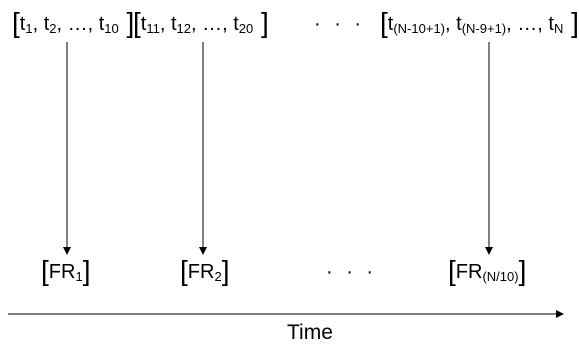  Describe the element at coordinates (29, 28) in the screenshot. I see `time-subscript: 1` at that location.